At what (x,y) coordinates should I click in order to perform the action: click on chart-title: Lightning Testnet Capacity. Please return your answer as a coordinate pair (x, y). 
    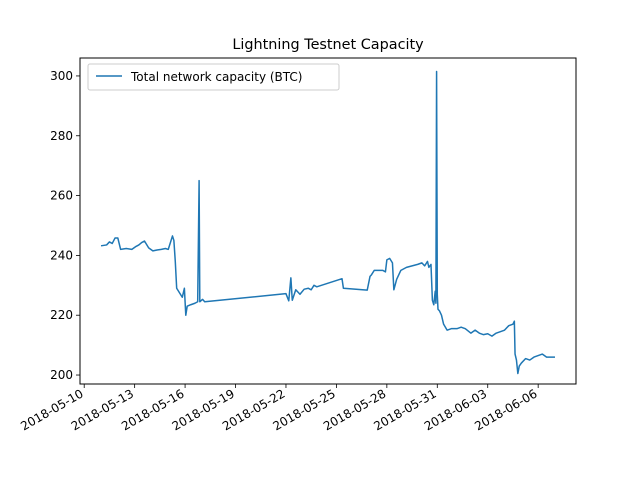
    Looking at the image, I should click on (328, 45).